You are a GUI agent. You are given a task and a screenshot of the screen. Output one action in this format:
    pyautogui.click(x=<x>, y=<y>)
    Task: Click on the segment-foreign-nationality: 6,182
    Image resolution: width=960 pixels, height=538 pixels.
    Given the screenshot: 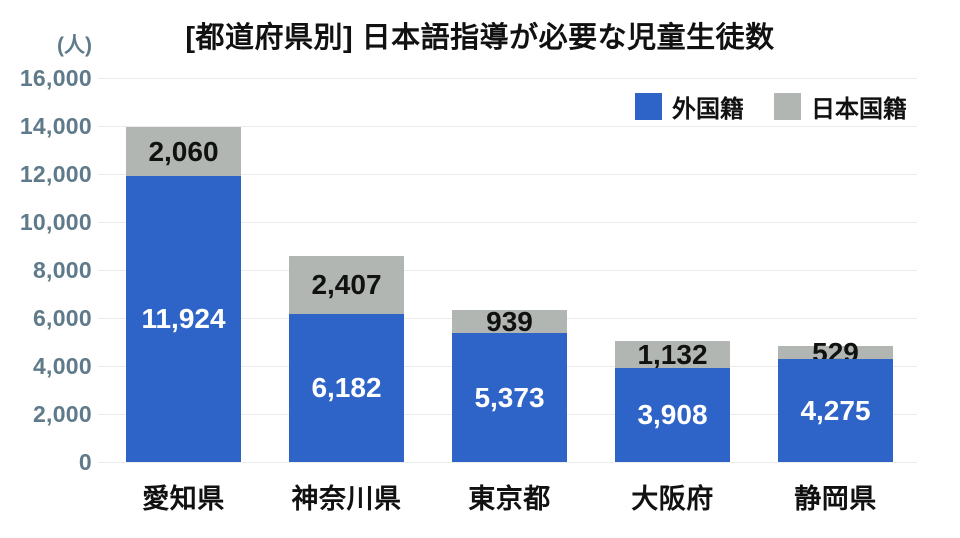 What is the action you would take?
    pyautogui.click(x=346, y=388)
    